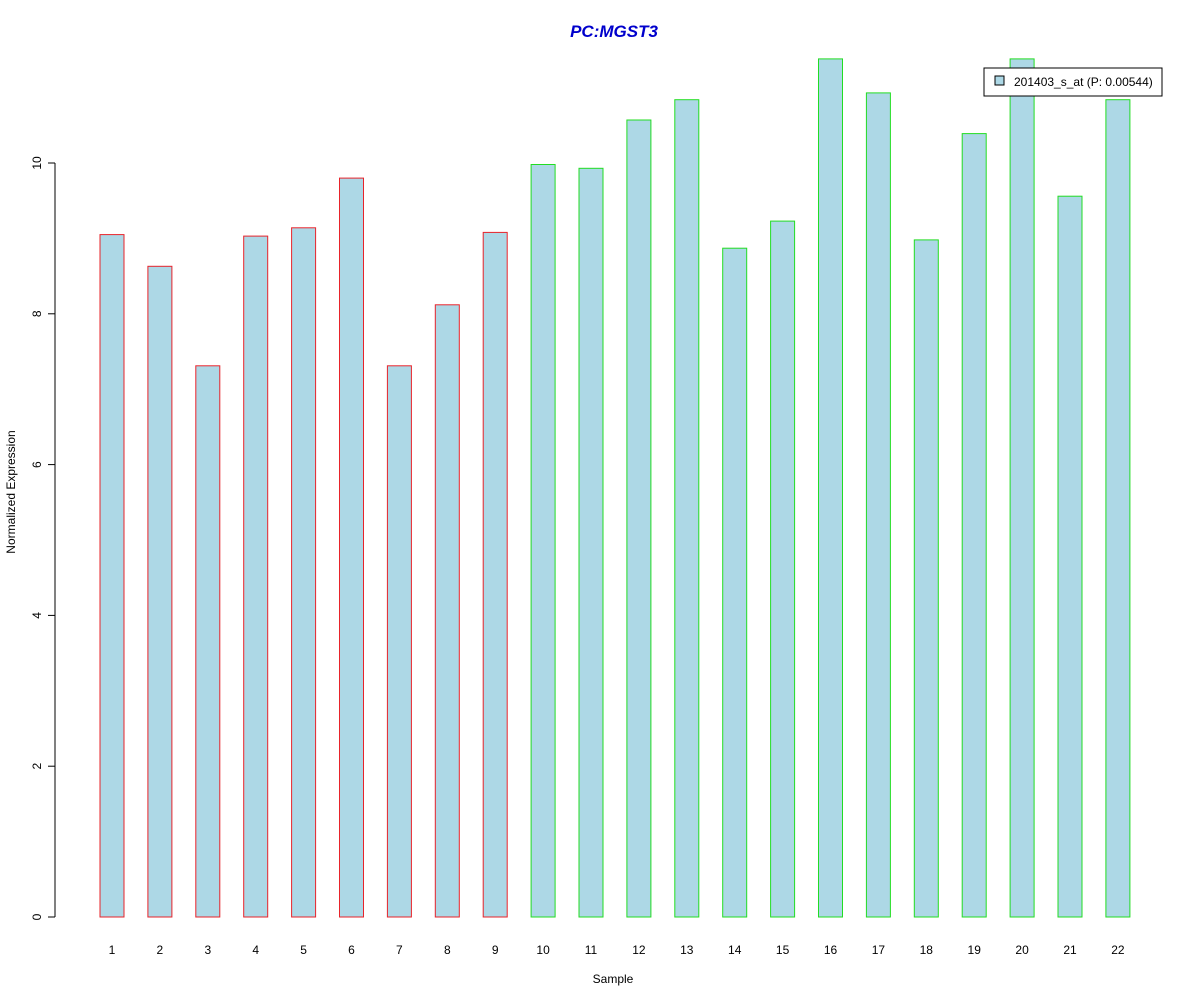  Describe the element at coordinates (1083, 82) in the screenshot. I see `legend-label: 201403_s_at (P: 0.00544)` at that location.